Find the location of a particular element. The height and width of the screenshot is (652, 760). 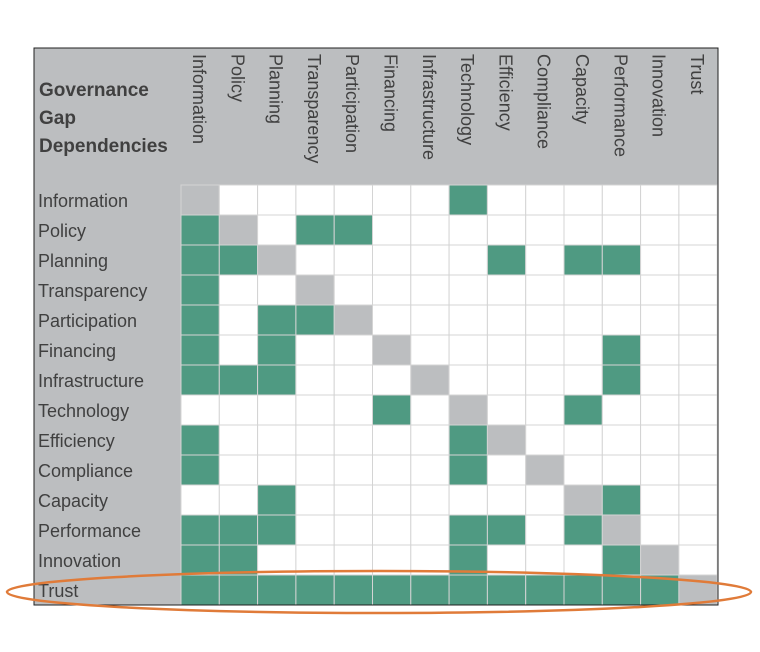

matrix-cell-capacity-infrastructure is located at coordinates (430, 500).